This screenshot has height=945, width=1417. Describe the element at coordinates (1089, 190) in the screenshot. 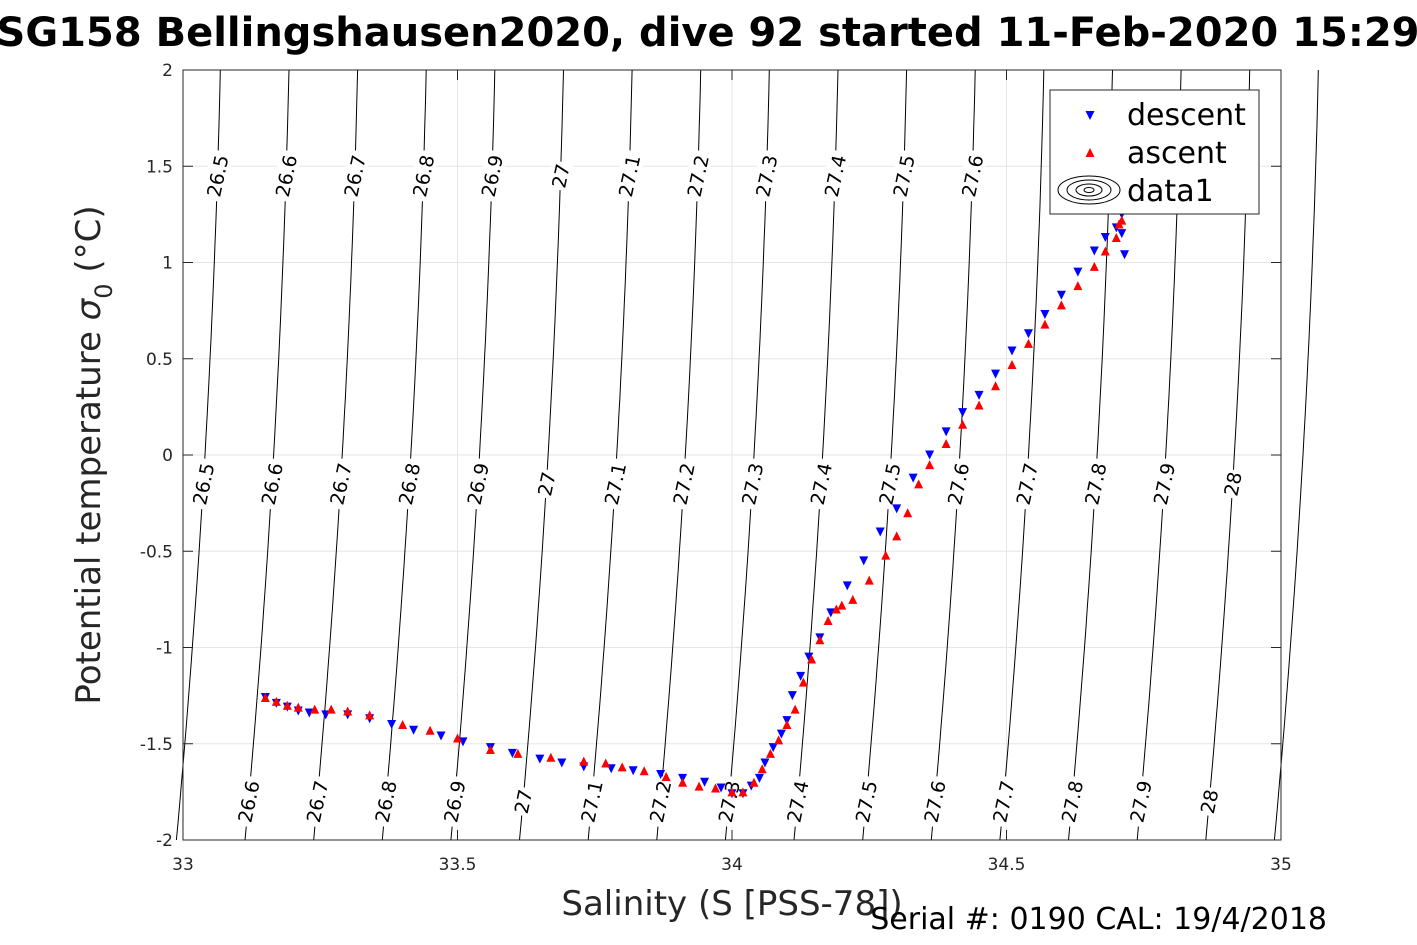

I see `legend-contour-icon` at that location.